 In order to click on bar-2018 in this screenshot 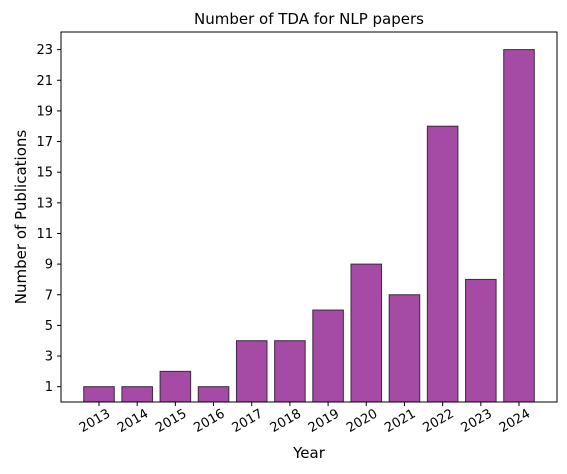, I will do `click(290, 371)`.